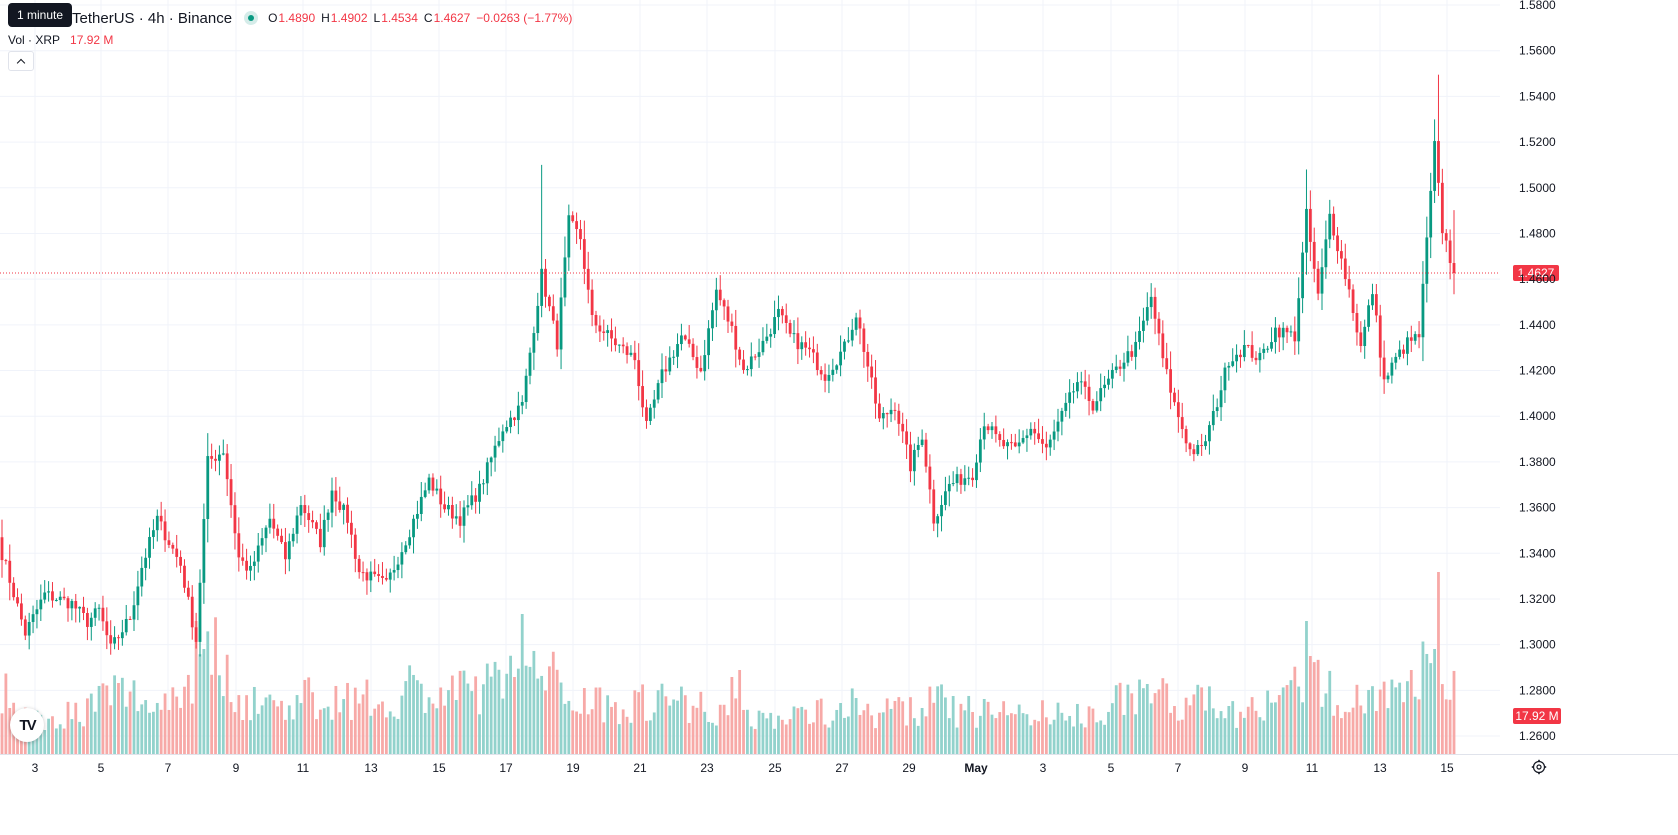 This screenshot has height=835, width=1678. Describe the element at coordinates (27, 725) in the screenshot. I see `tradingview-logo-icon: TV` at that location.